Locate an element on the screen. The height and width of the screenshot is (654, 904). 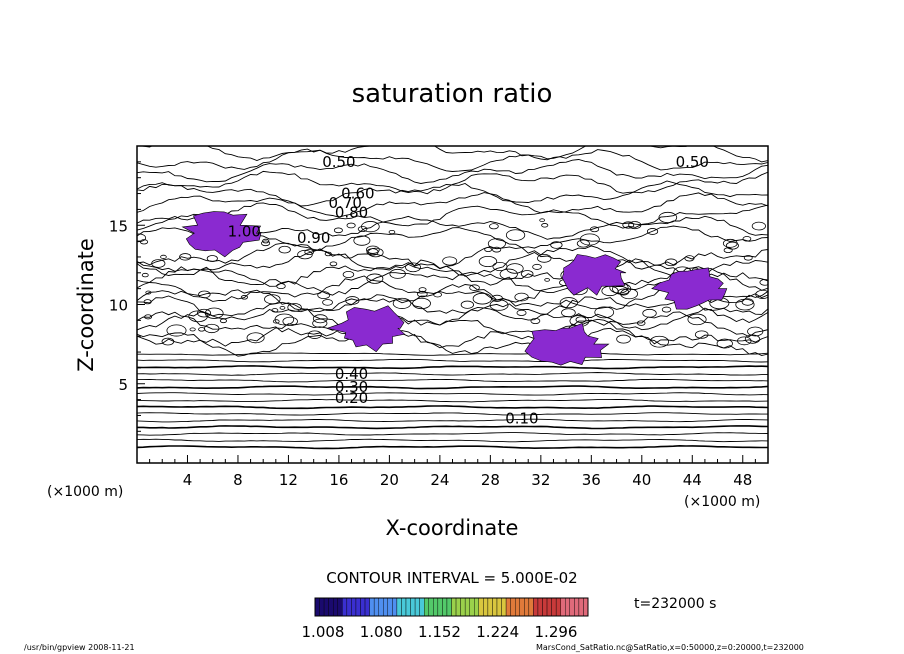
y-tick-label: 10 is located at coordinates (118, 306).